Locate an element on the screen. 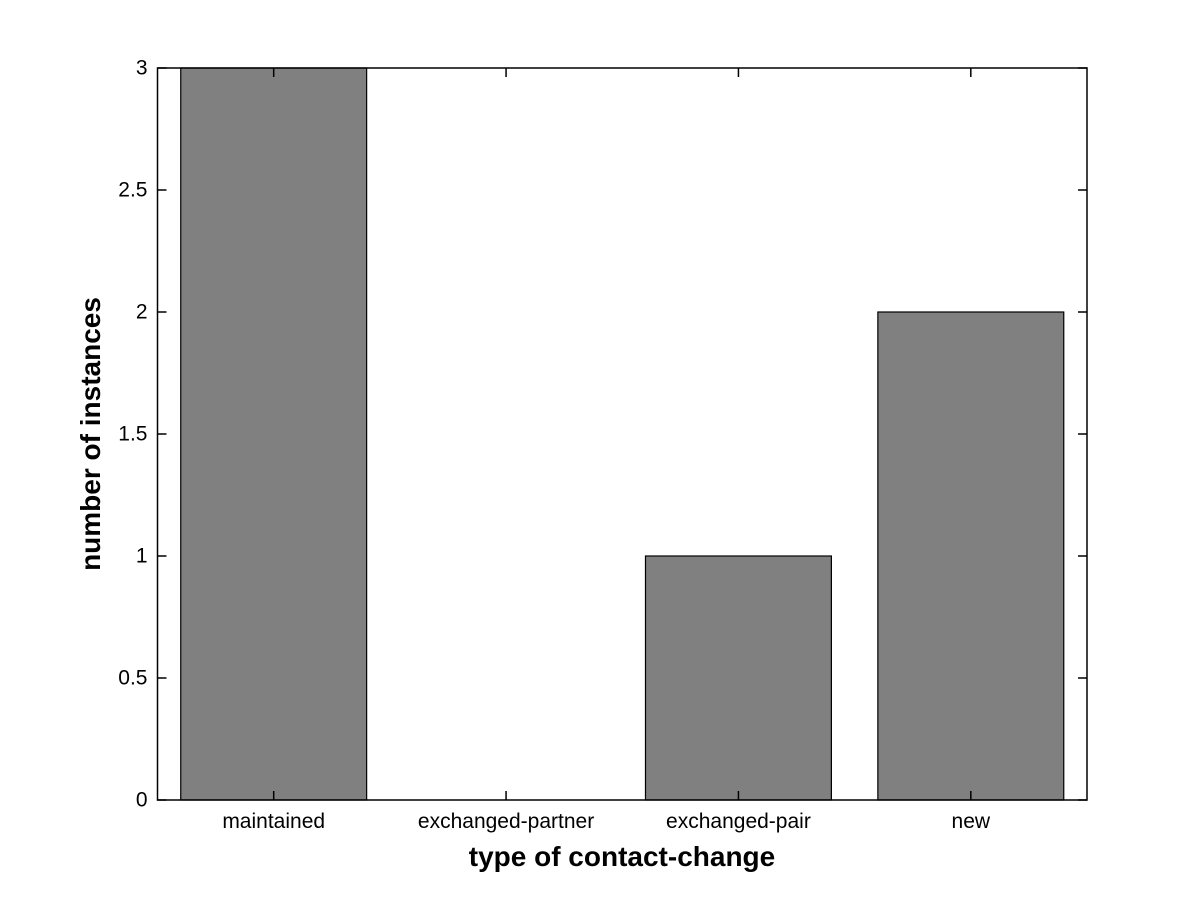  y-tick-label: 1.5 is located at coordinates (132, 434).